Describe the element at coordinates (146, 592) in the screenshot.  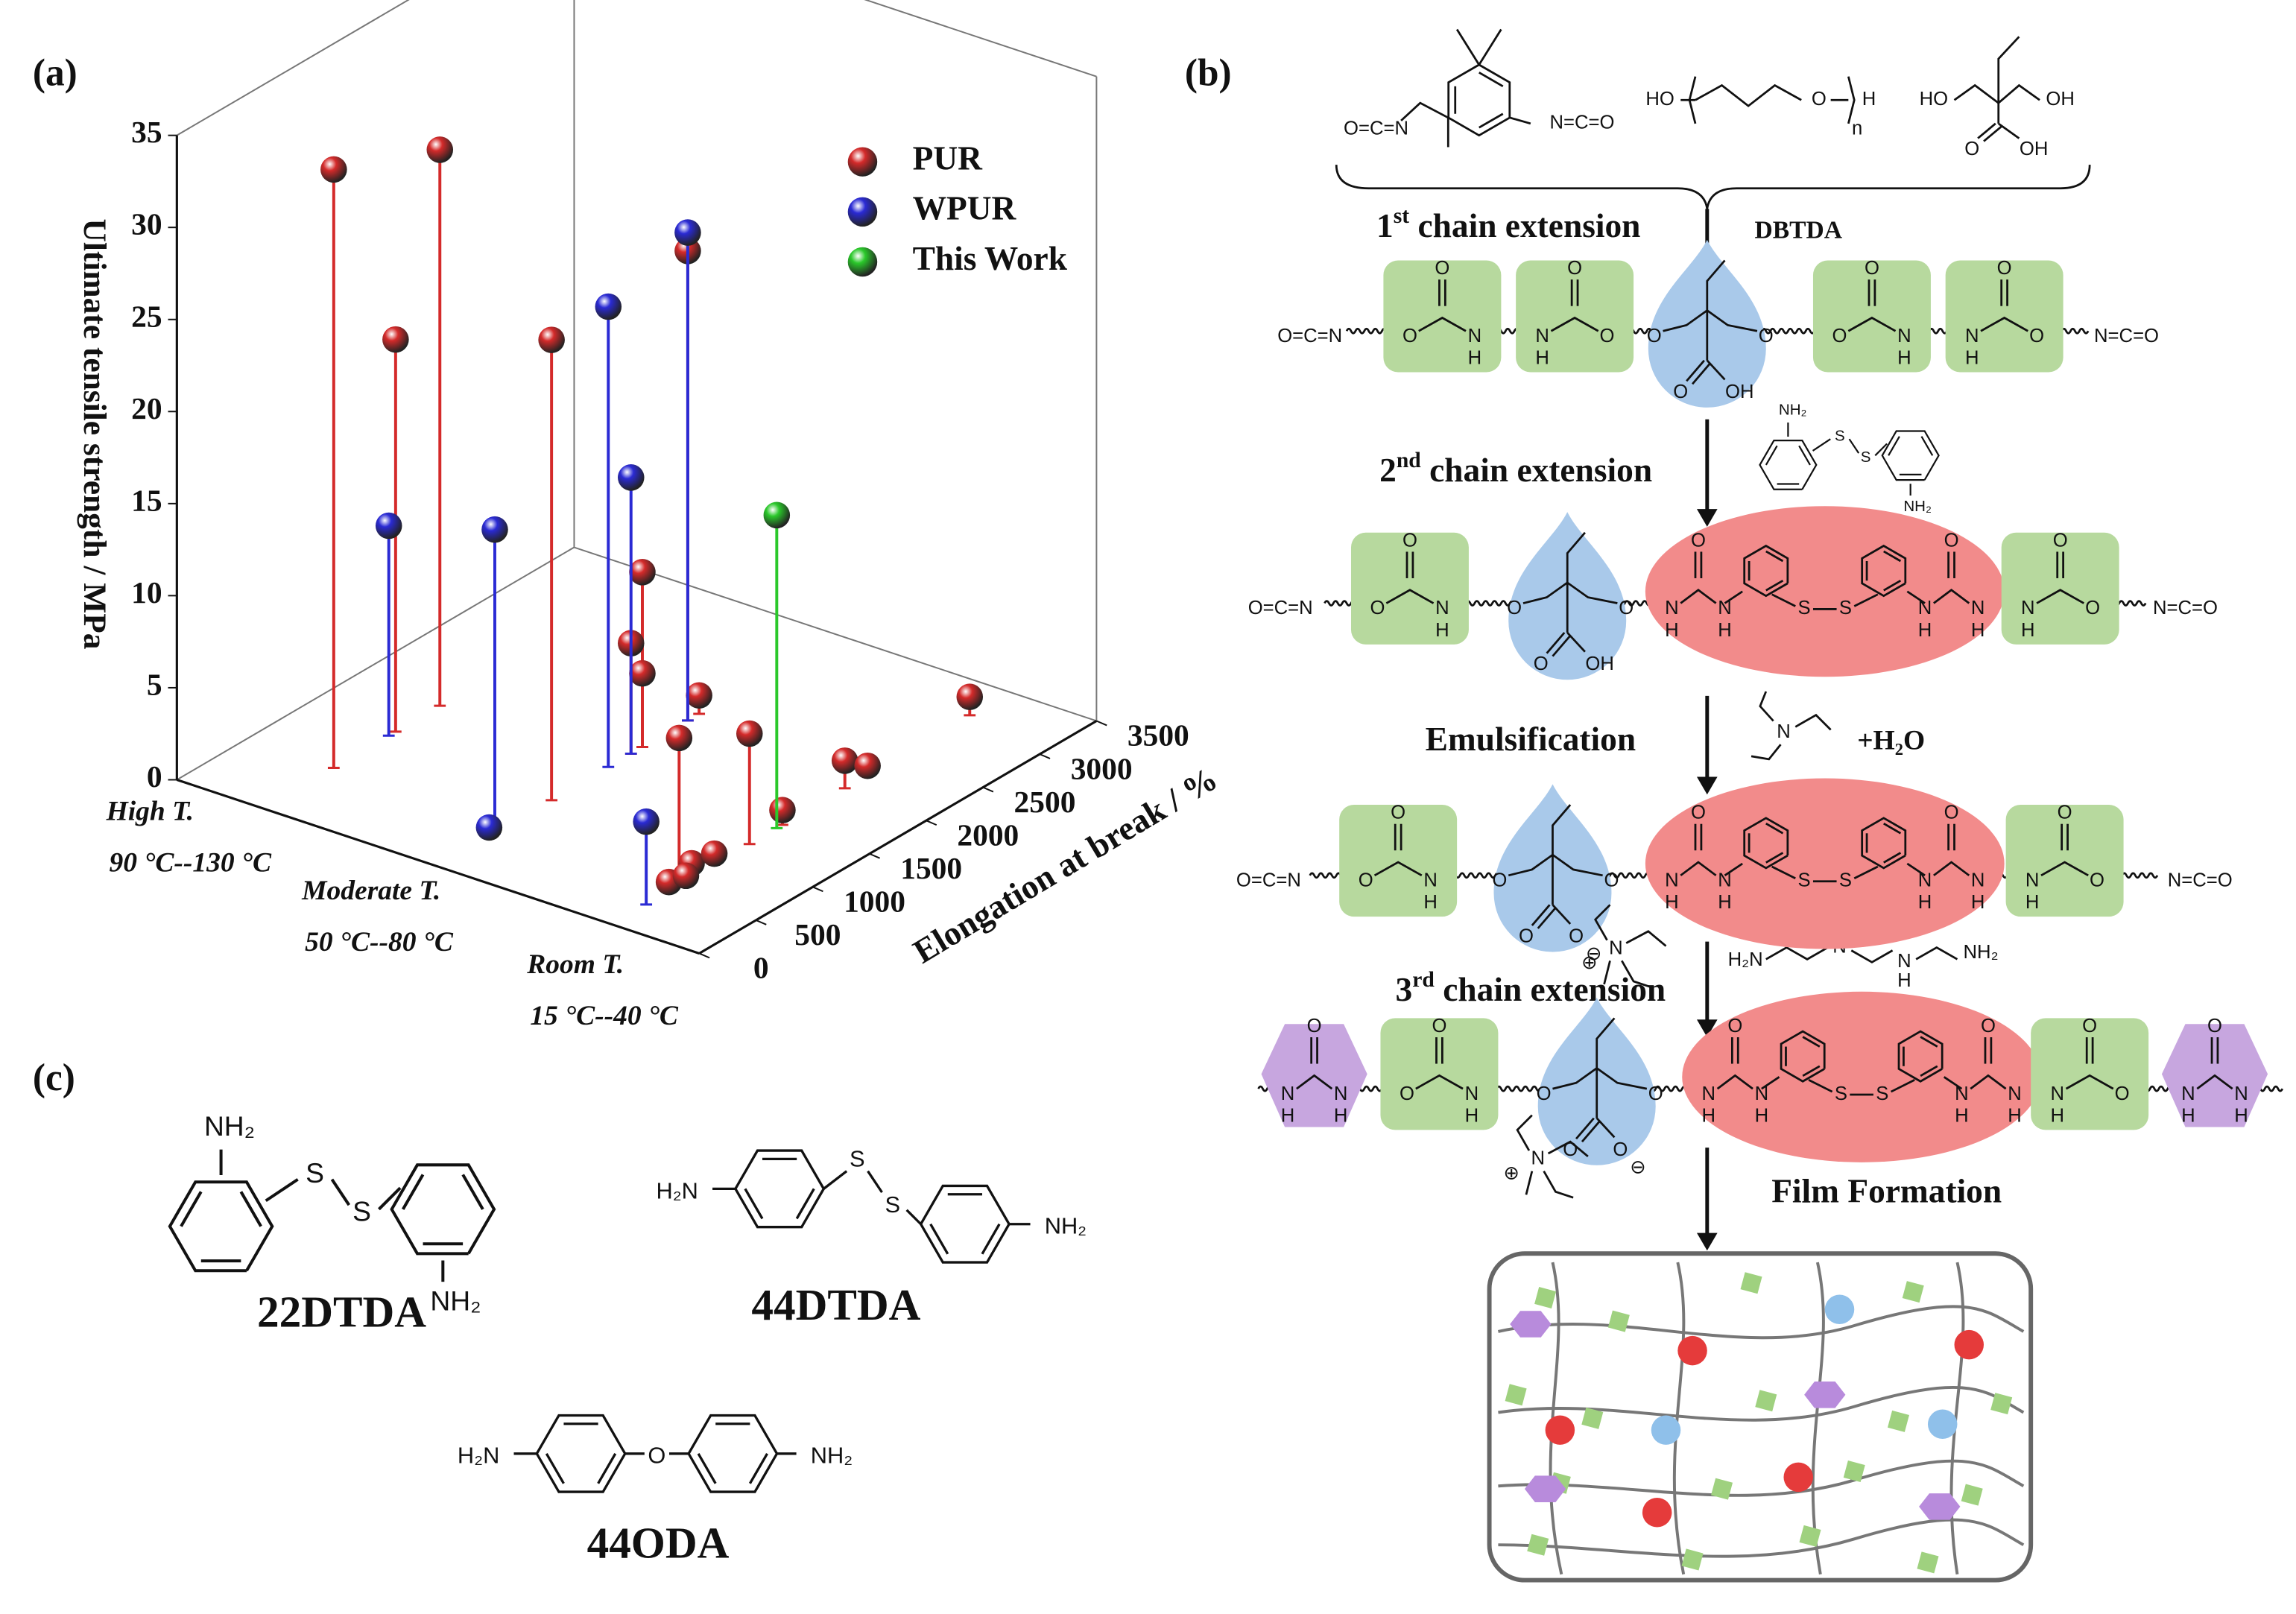
I see `z-tick-label: 10` at that location.